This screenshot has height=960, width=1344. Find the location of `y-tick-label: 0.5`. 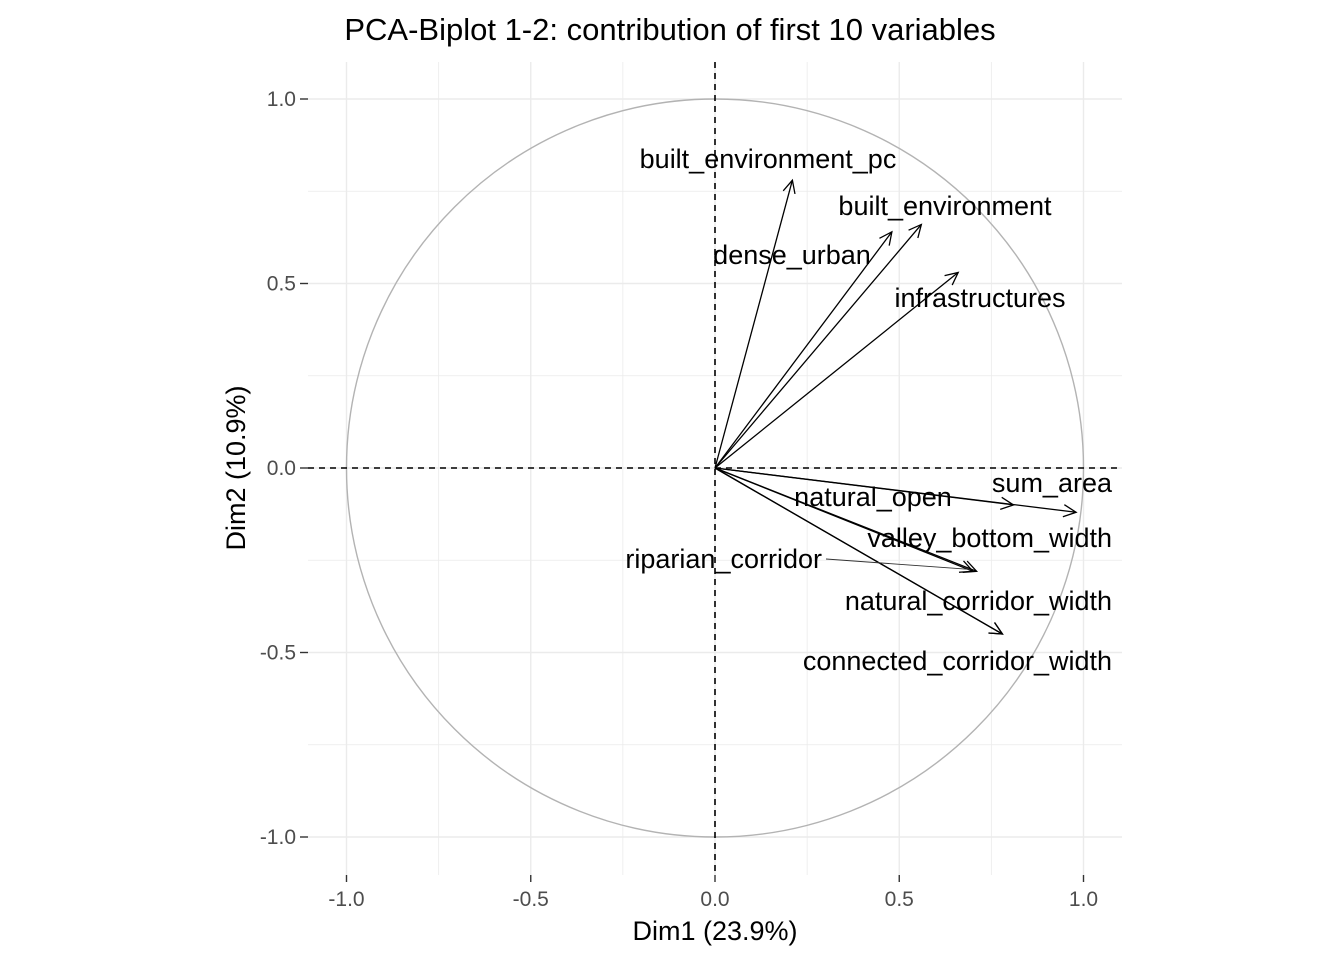

y-tick-label: 0.5 is located at coordinates (281, 284).